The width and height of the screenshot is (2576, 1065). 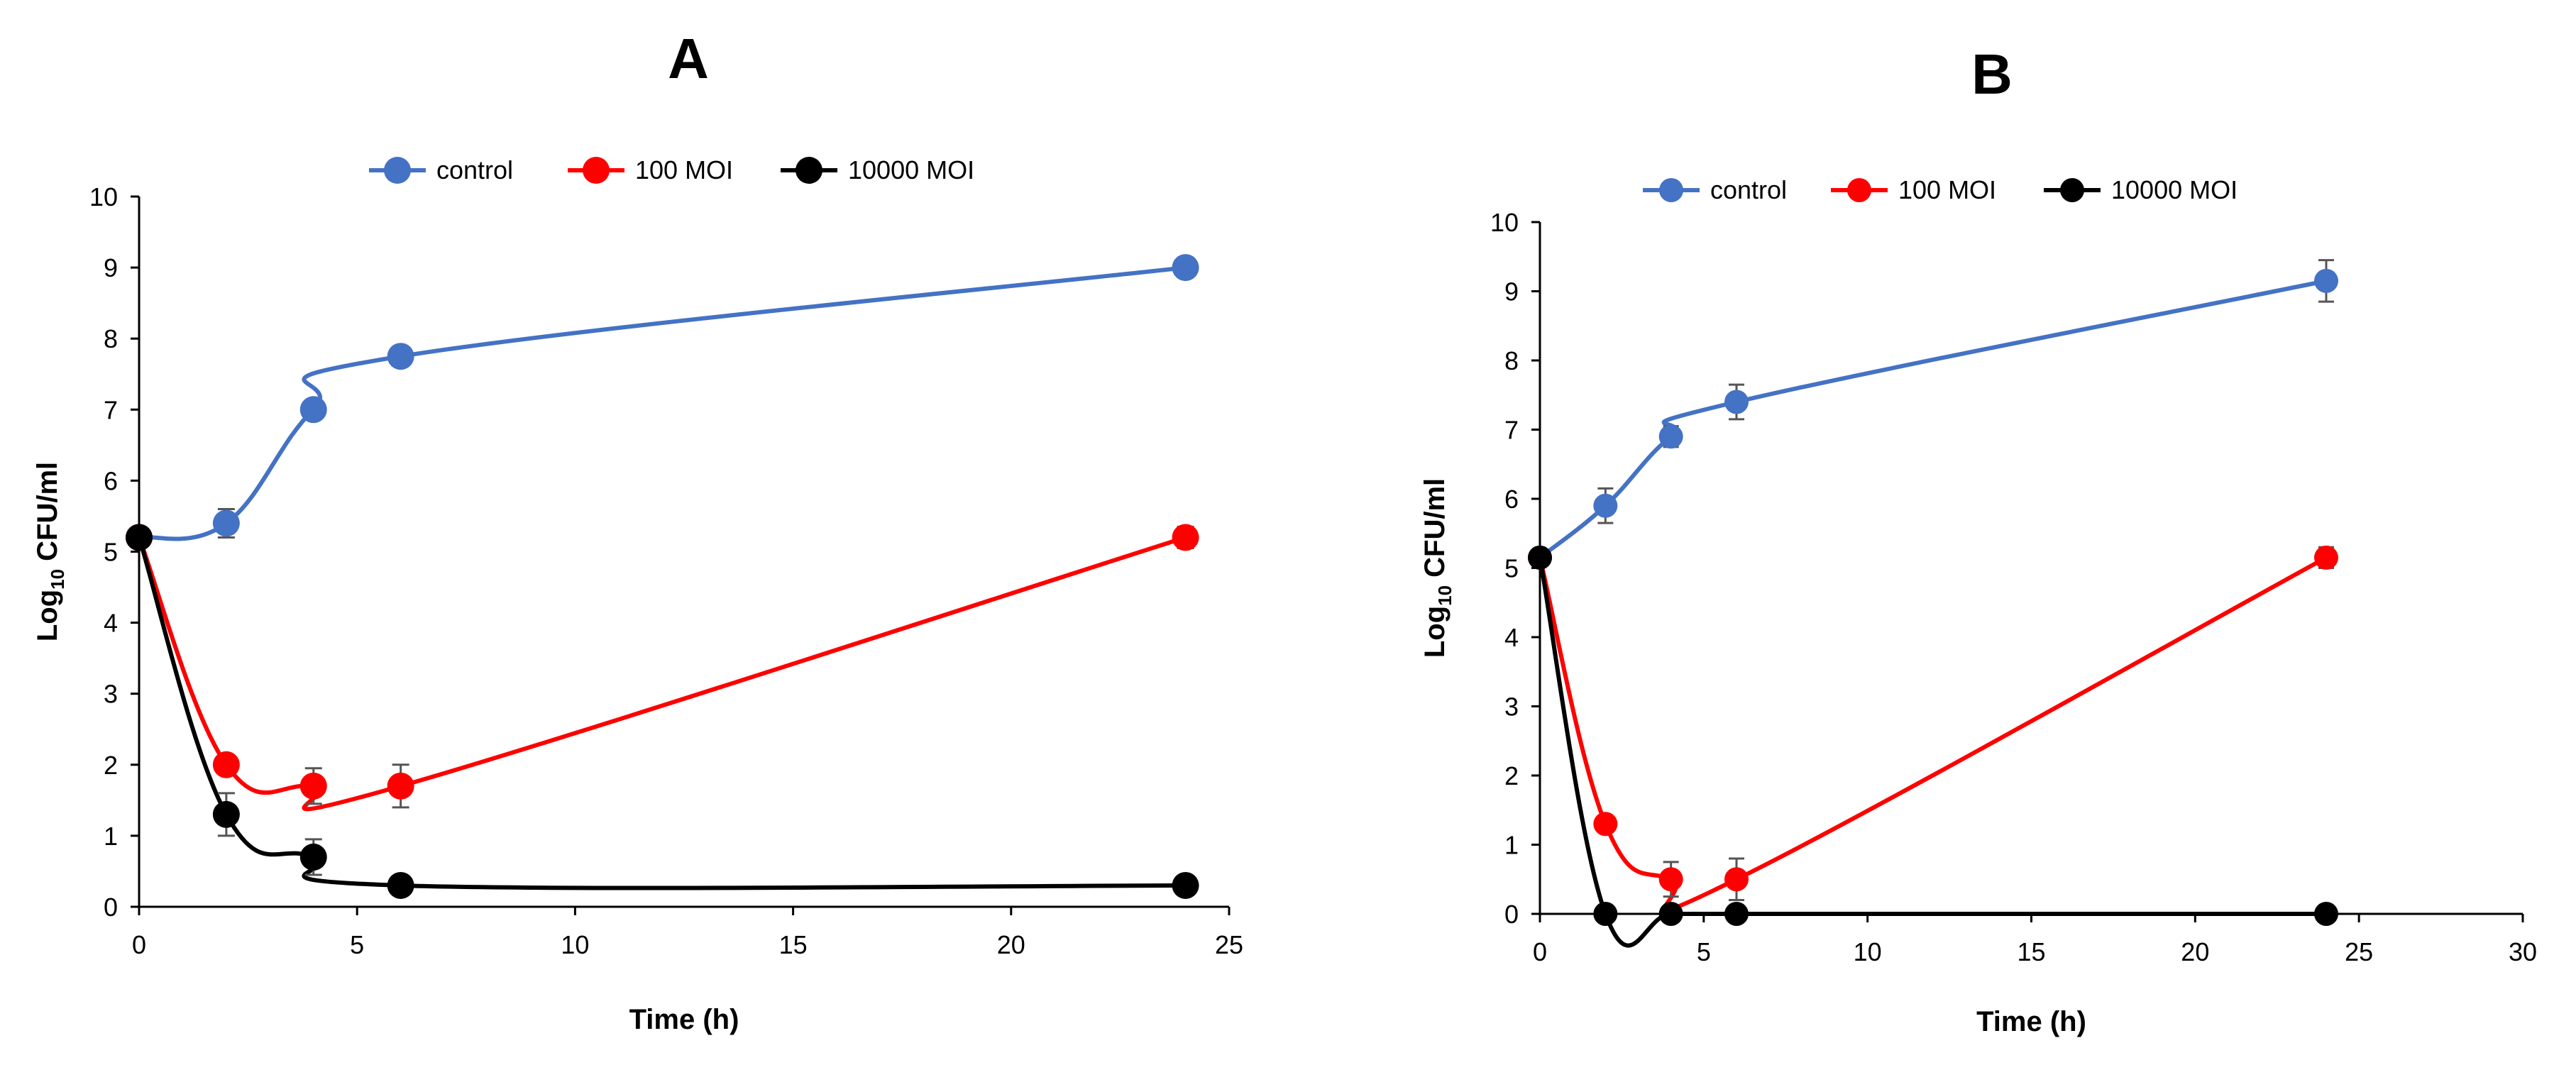 I want to click on y-tick-label: 8, so click(x=111, y=339).